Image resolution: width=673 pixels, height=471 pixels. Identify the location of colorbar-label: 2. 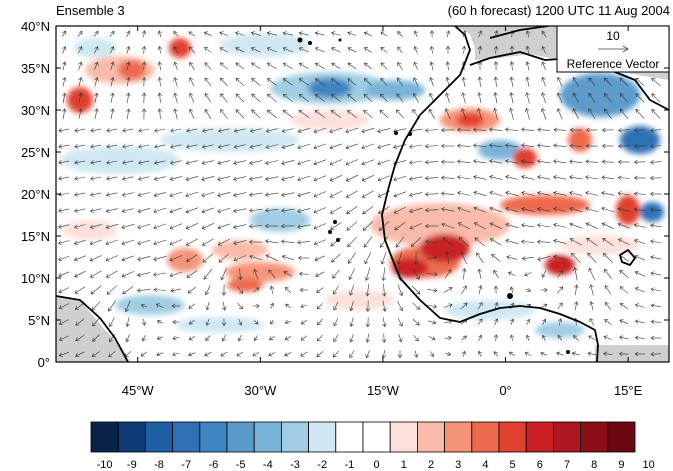
(431, 465).